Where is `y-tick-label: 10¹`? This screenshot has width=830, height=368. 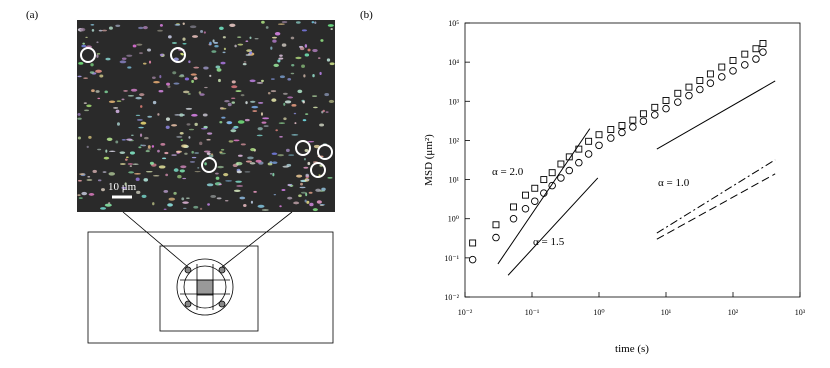
y-tick-label: 10¹ is located at coordinates (454, 180).